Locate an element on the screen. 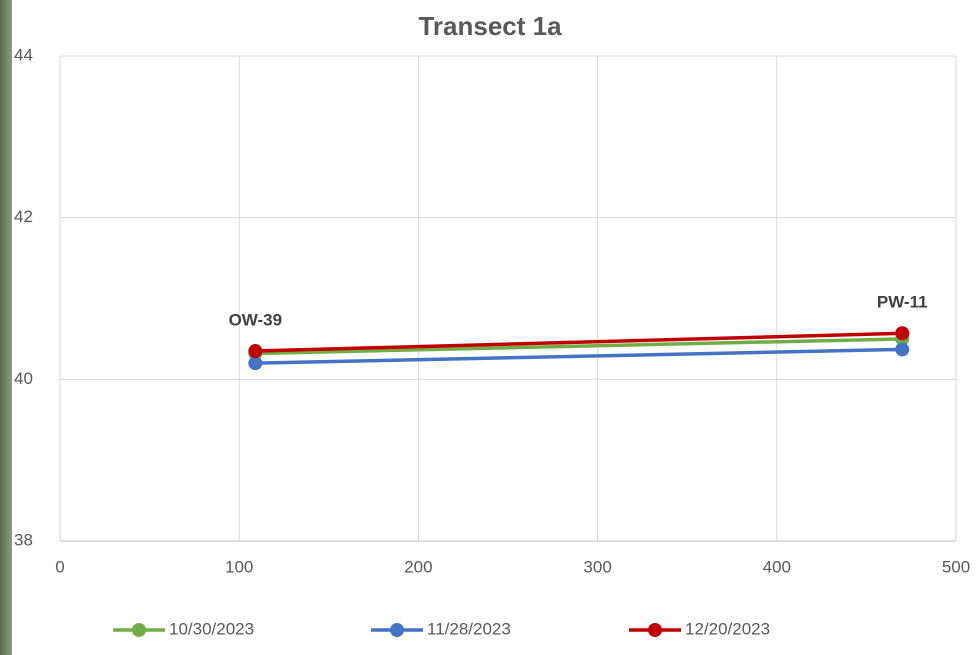 The image size is (980, 655). x-tick-label: 200 is located at coordinates (418, 566).